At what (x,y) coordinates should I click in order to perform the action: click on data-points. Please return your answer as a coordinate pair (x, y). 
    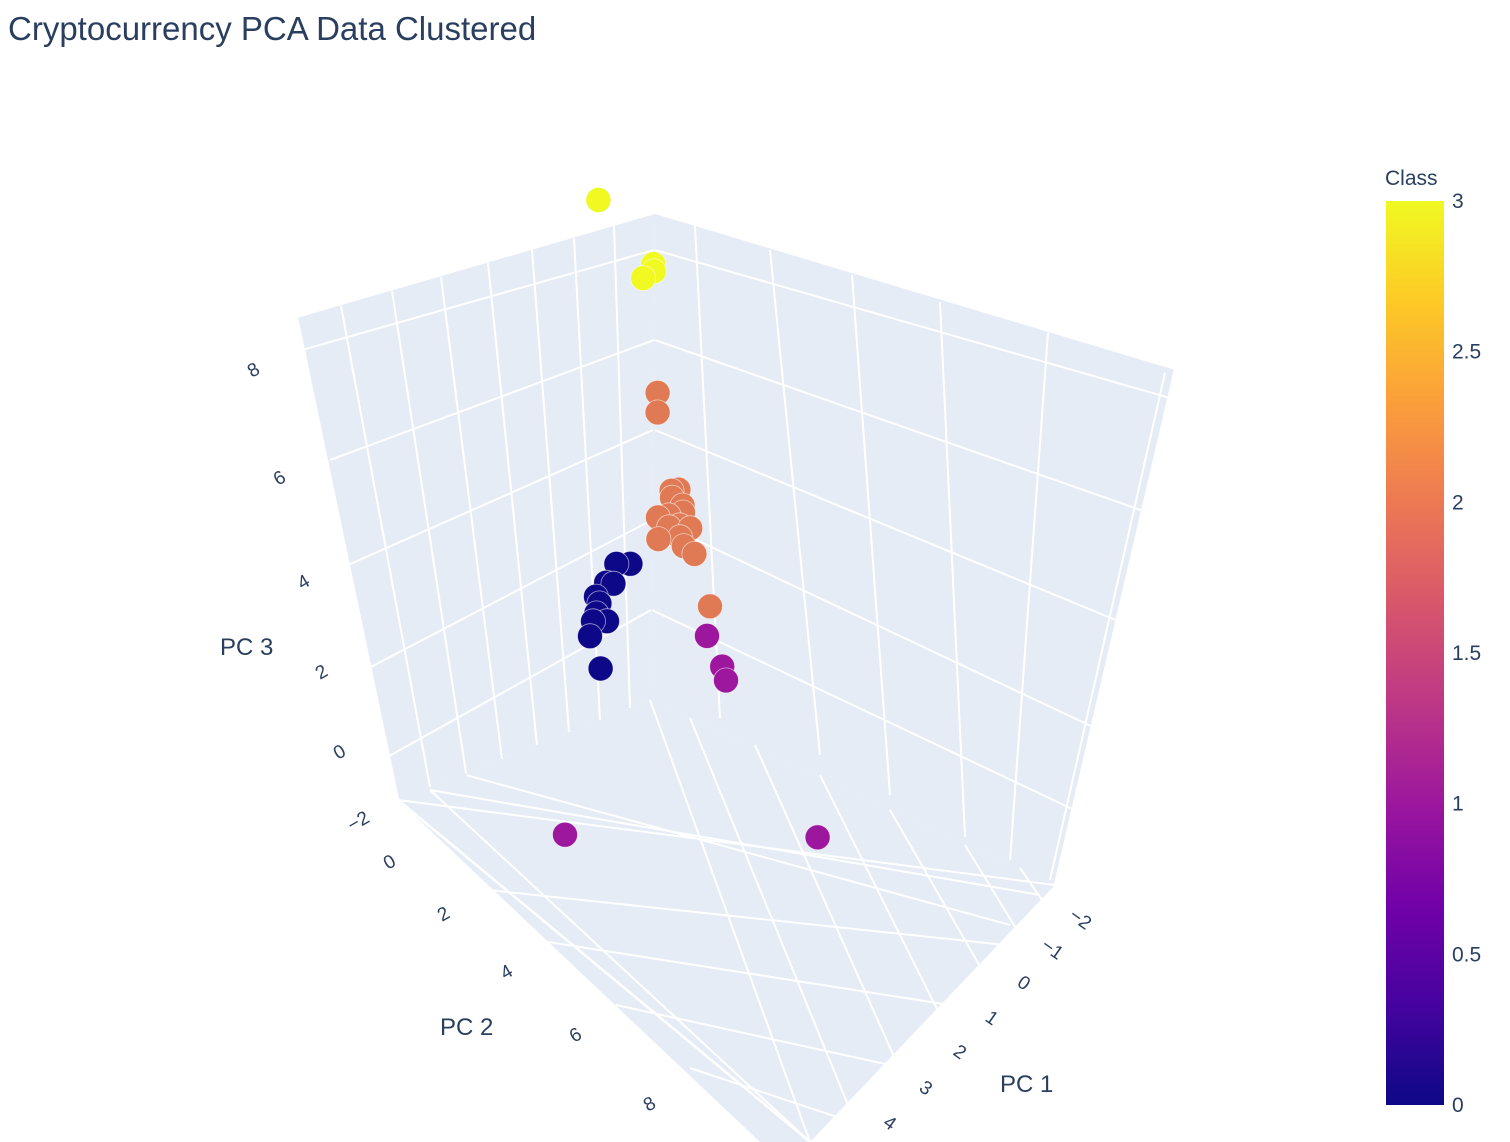
    Looking at the image, I should click on (691, 519).